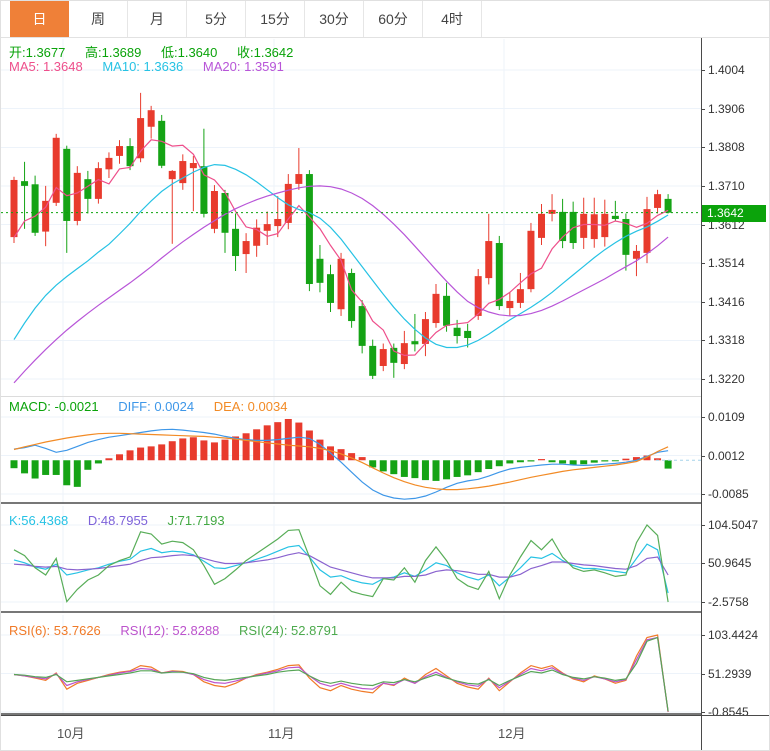 The height and width of the screenshot is (751, 770). I want to click on y-axis-label: 1.3514, so click(726, 263).